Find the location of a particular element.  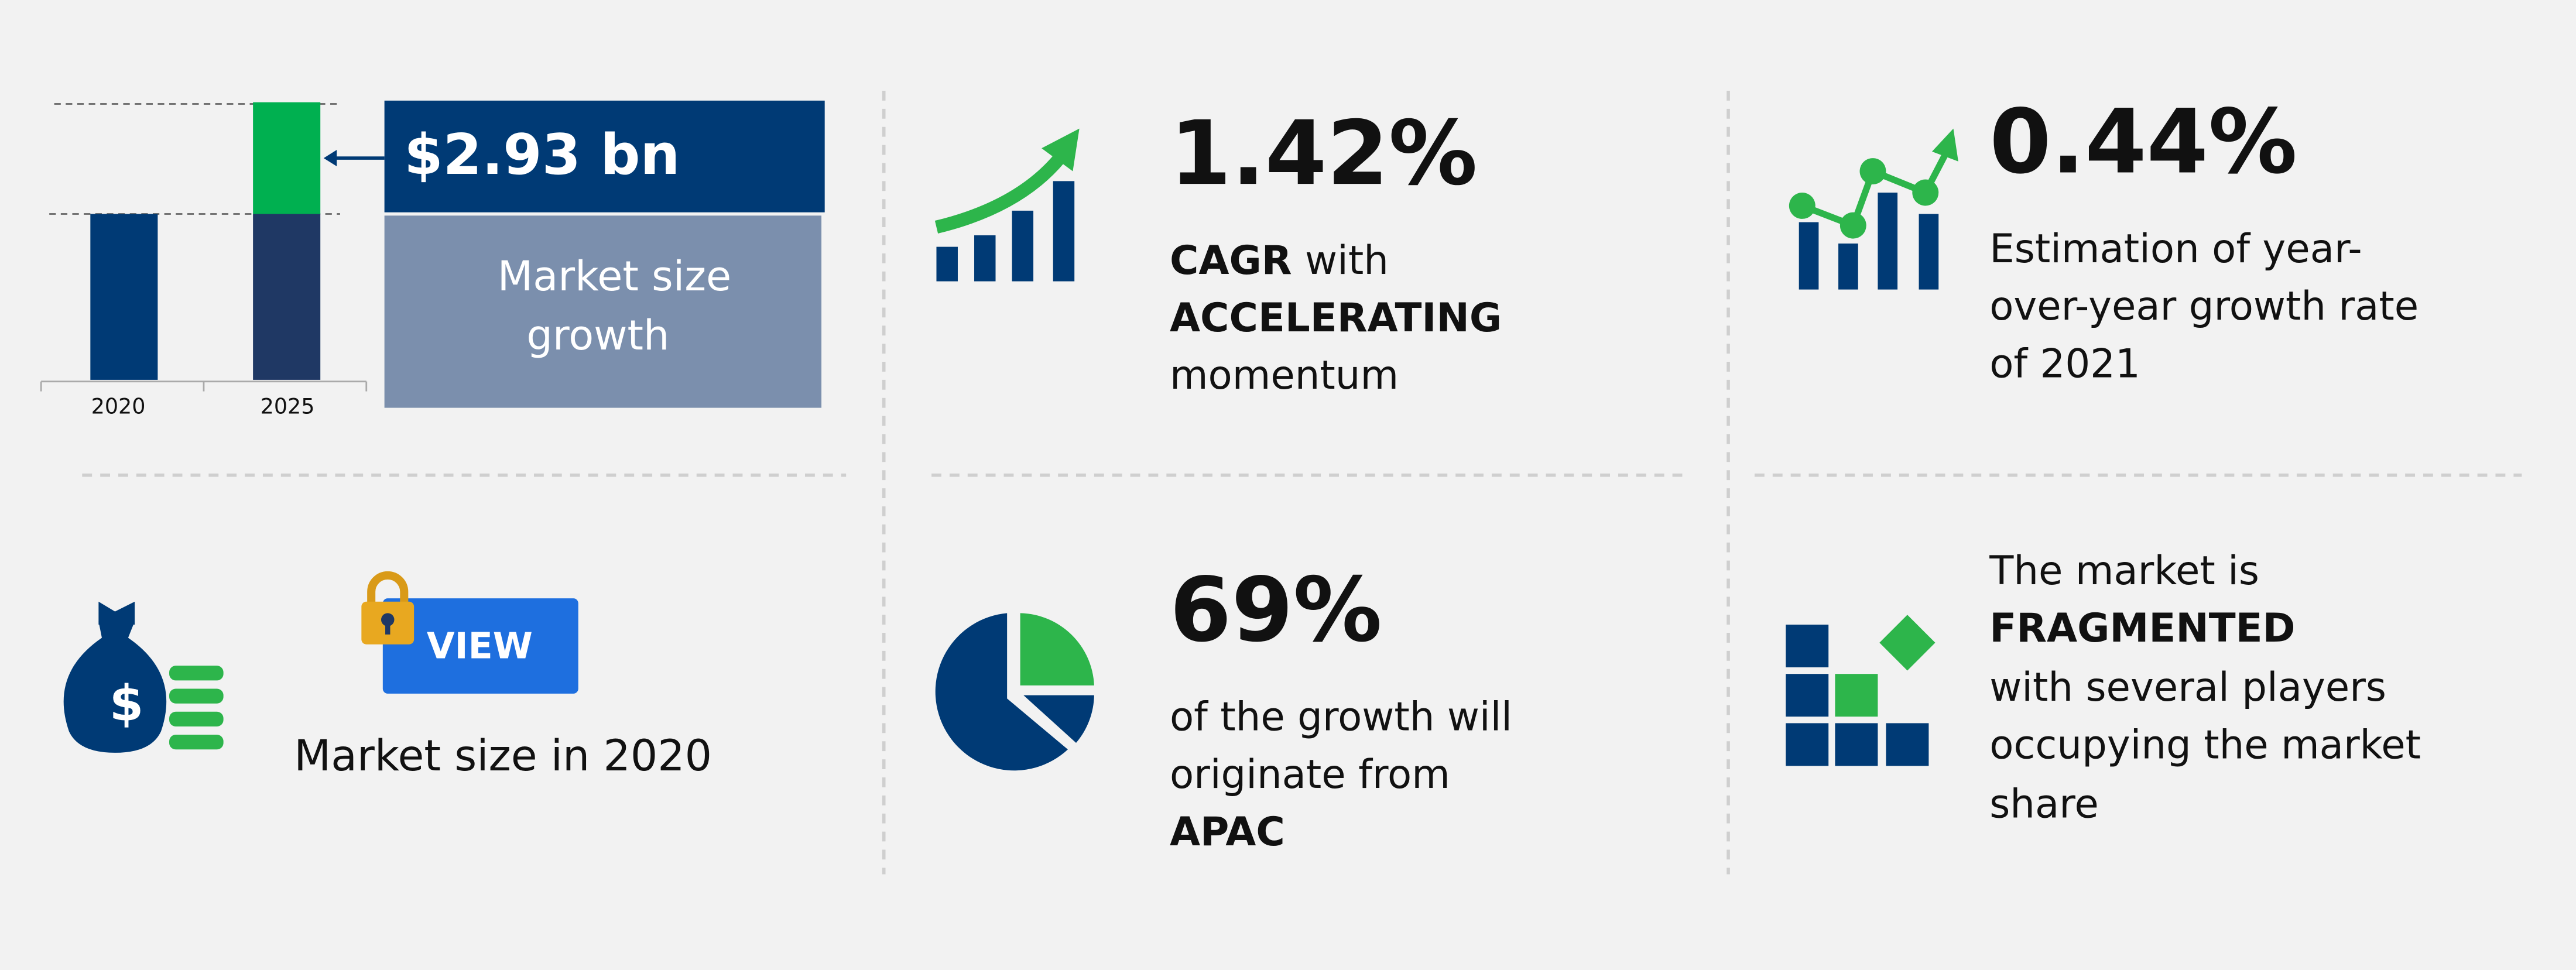

market-size-label: Market size in 2020 is located at coordinates (503, 756).